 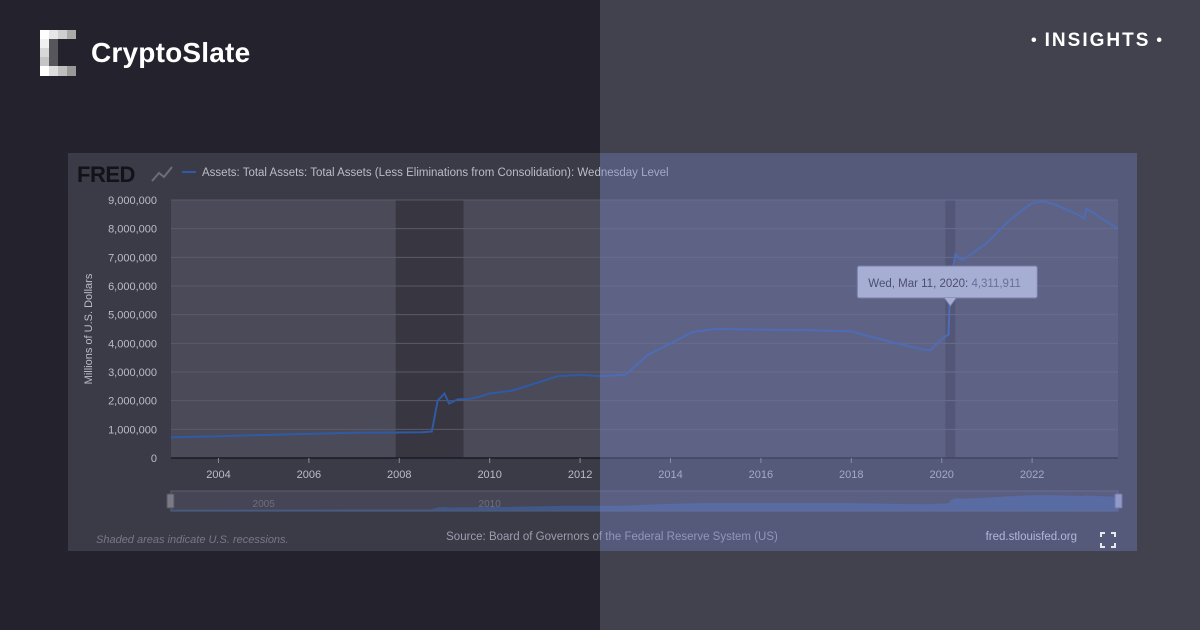 What do you see at coordinates (490, 504) in the screenshot?
I see `navigator-label-1: 2010` at bounding box center [490, 504].